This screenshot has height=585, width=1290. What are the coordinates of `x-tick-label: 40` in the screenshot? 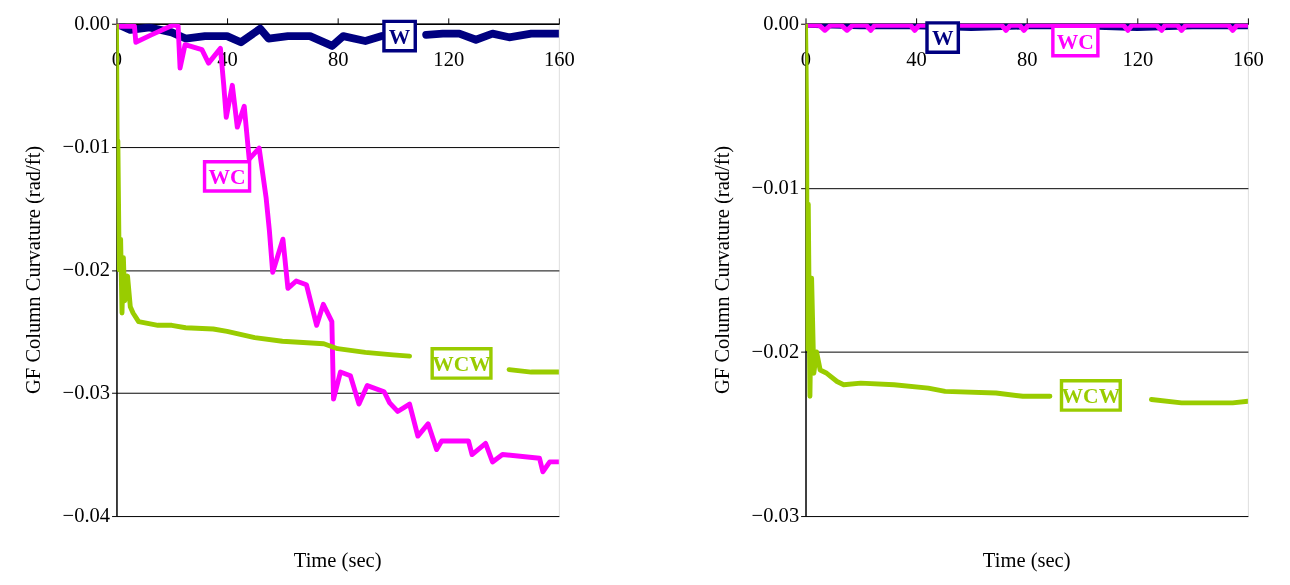 It's located at (916, 59).